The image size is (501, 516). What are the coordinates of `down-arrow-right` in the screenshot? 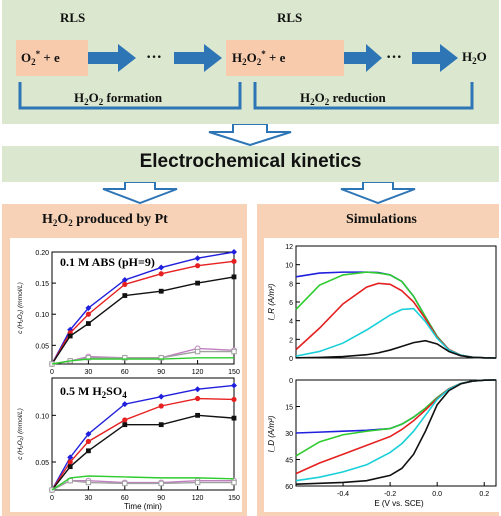 It's located at (378, 193).